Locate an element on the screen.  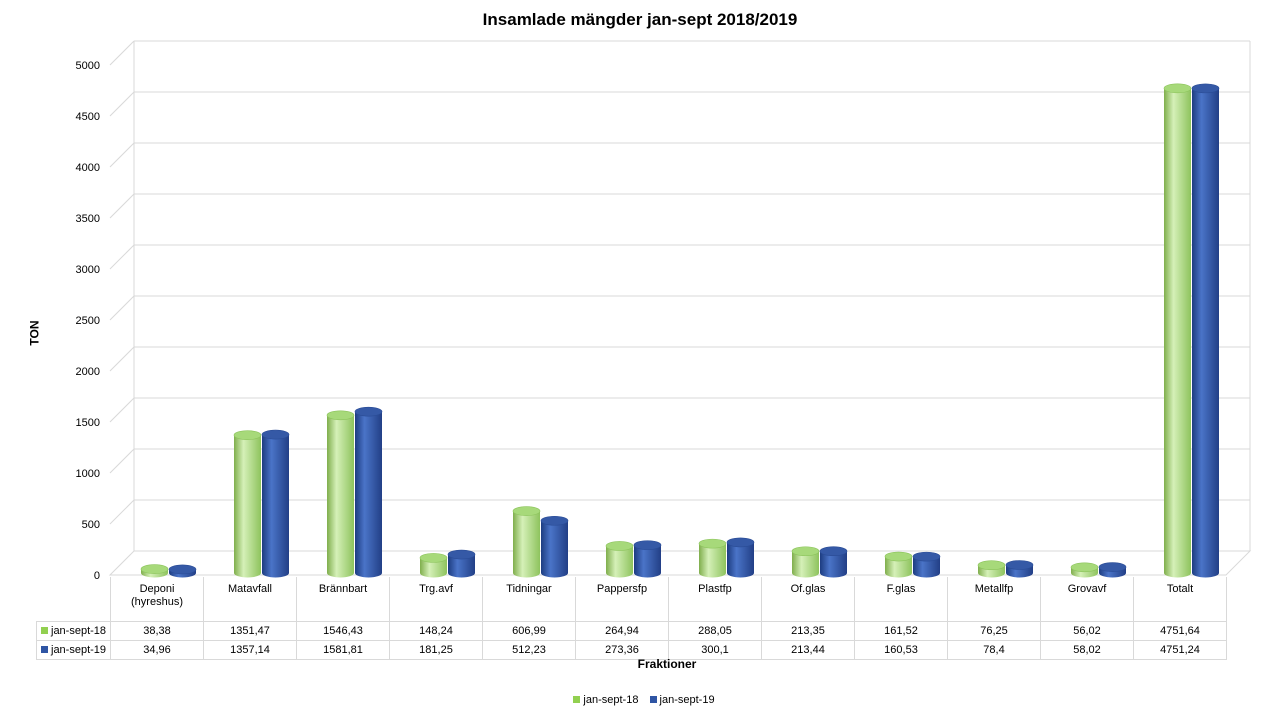
legend: jan-sept-18 jan-sept-19 is located at coordinates (640, 700).